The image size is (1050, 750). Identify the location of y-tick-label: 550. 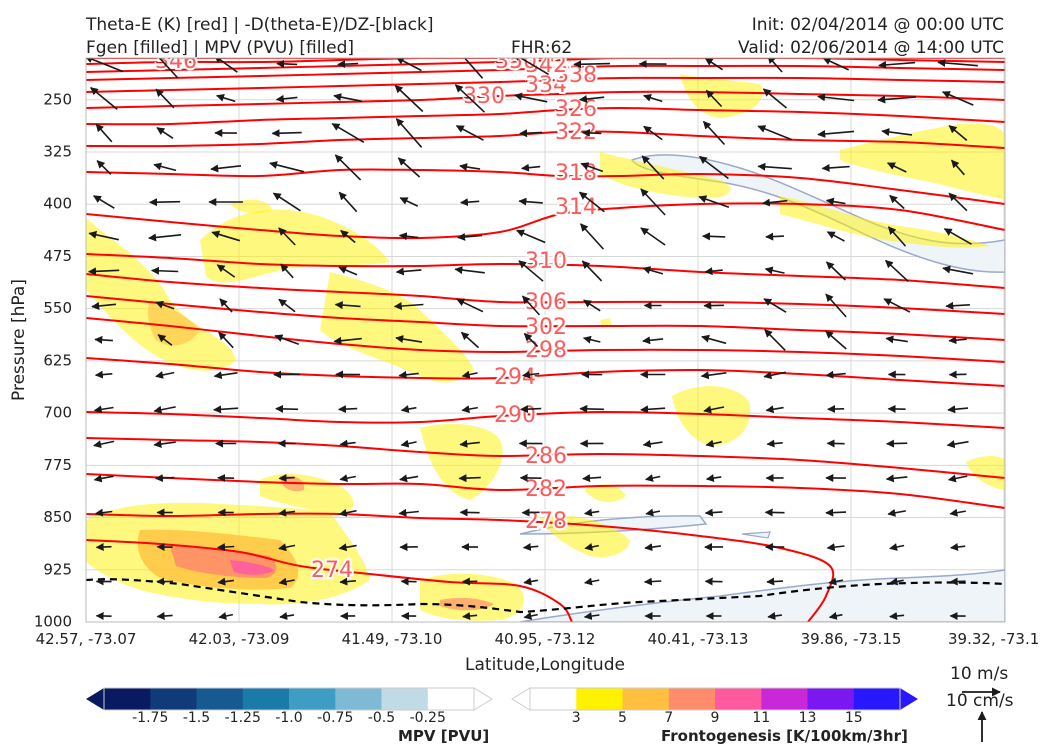
(57, 308).